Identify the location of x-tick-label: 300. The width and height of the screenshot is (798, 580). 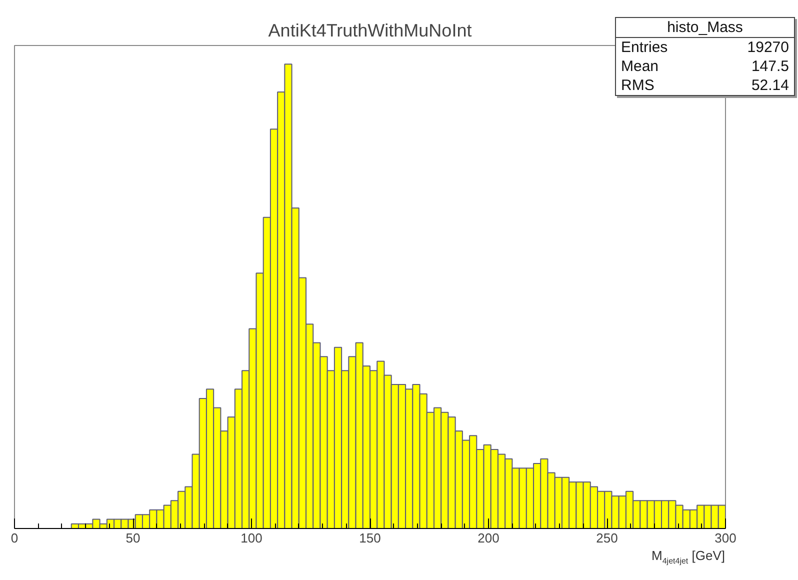
(725, 538).